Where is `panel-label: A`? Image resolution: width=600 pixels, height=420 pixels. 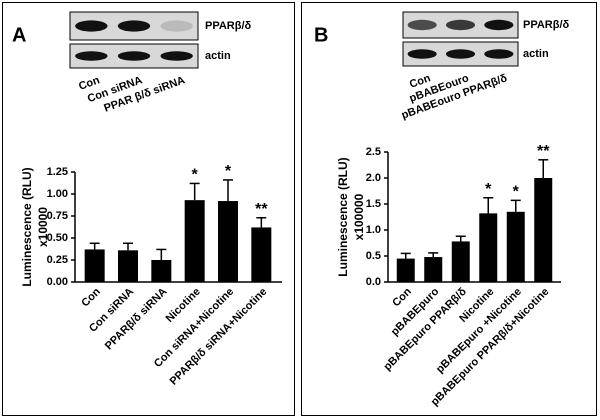 panel-label: A is located at coordinates (19, 35).